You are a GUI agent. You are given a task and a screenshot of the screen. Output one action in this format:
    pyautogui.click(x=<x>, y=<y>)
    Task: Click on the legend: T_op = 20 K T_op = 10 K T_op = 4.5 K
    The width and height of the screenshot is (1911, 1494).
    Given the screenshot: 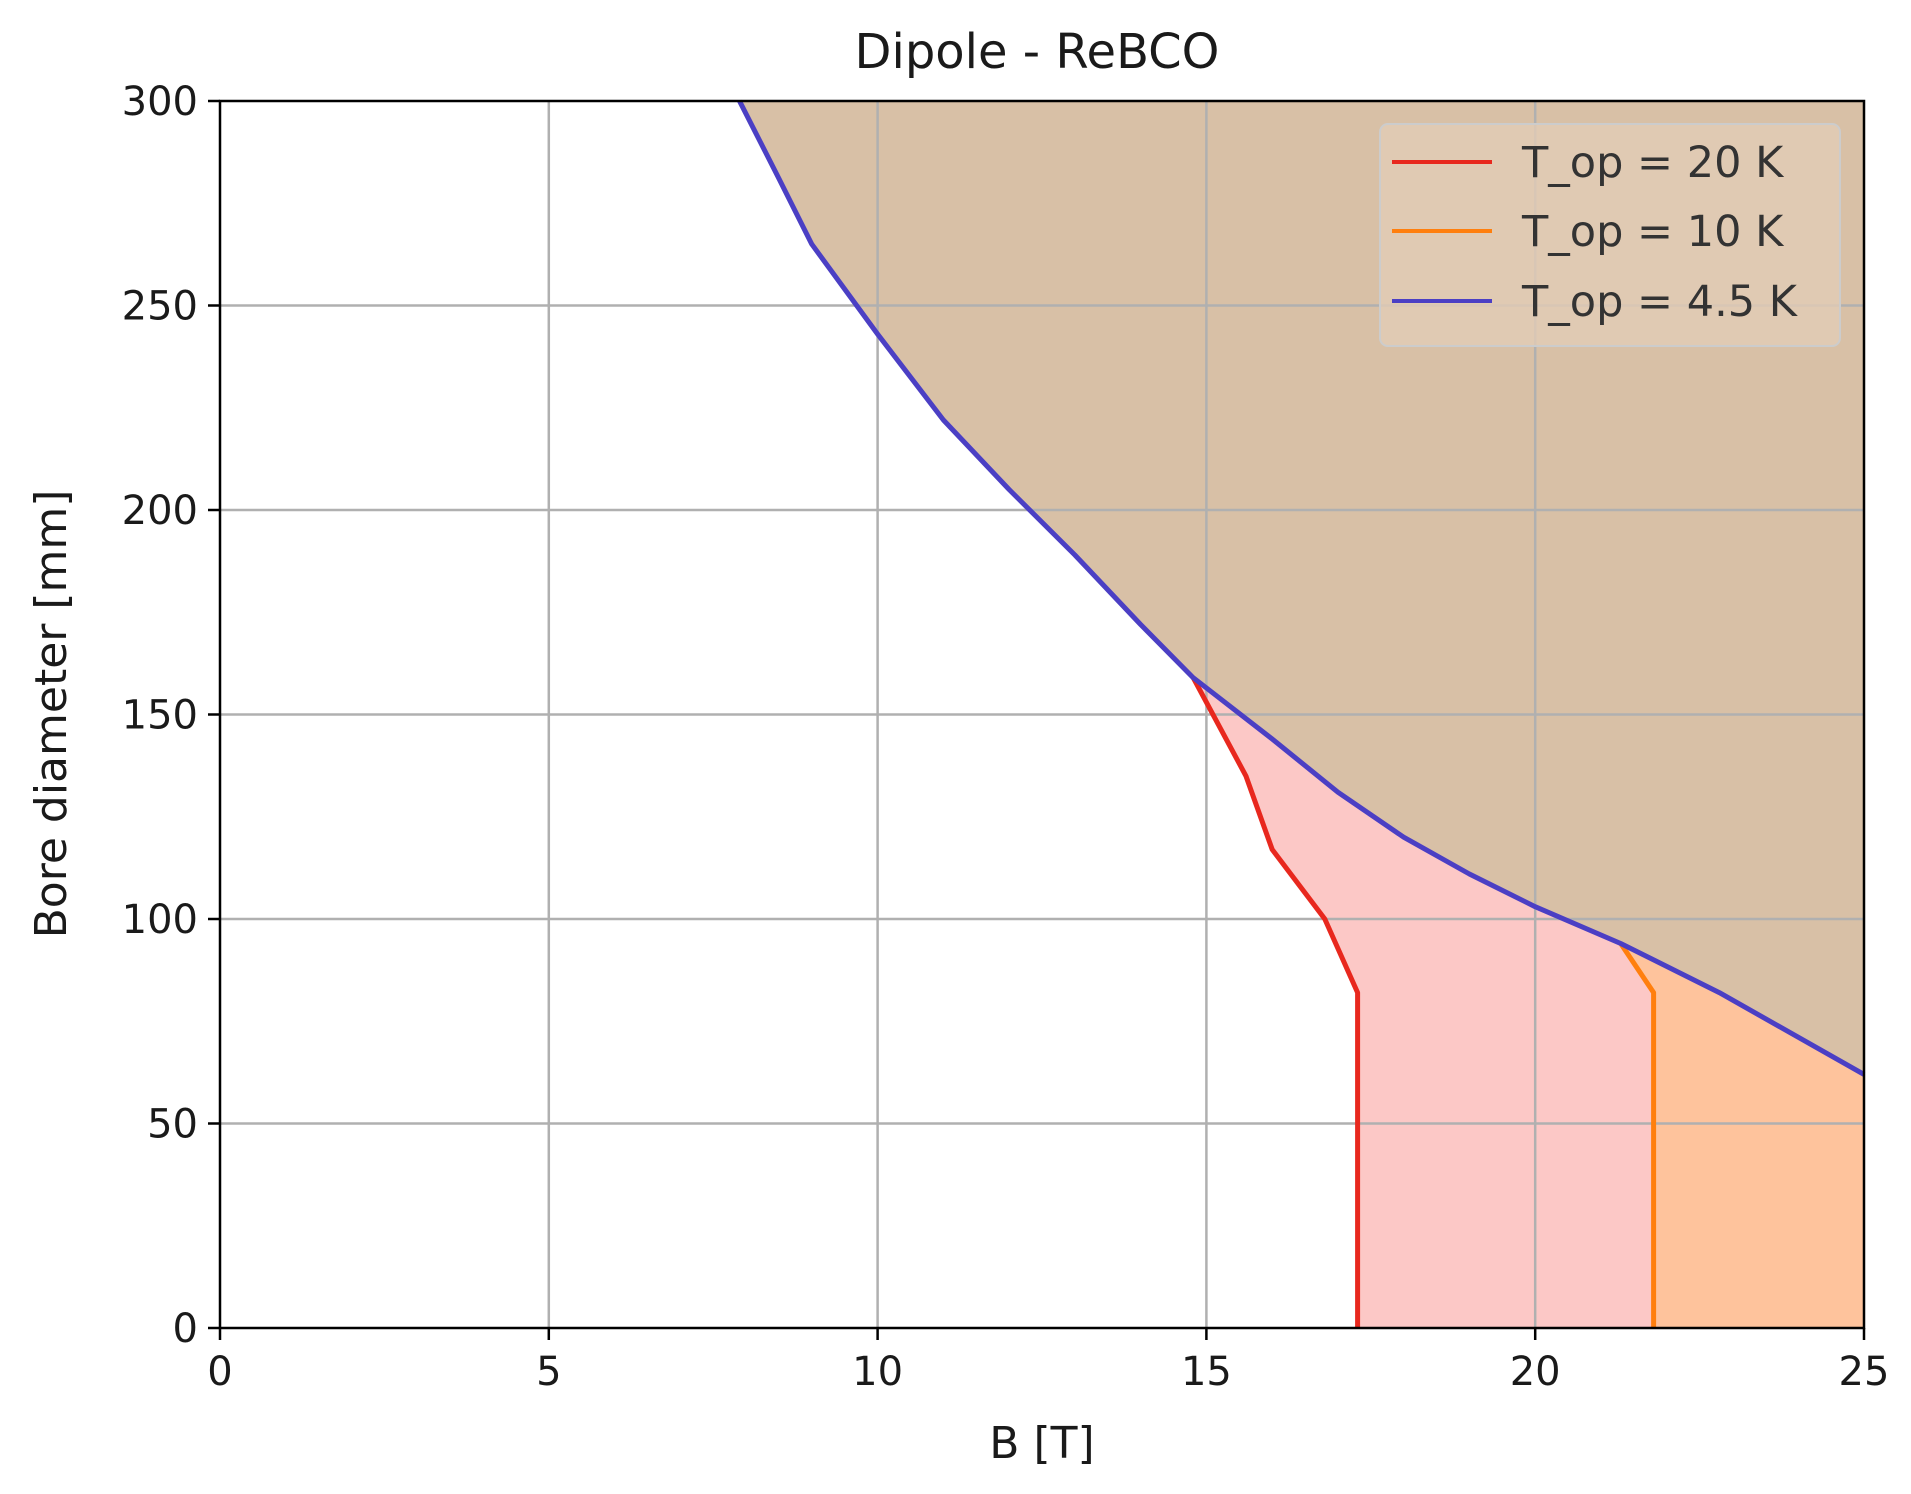 What is the action you would take?
    pyautogui.click(x=1610, y=235)
    